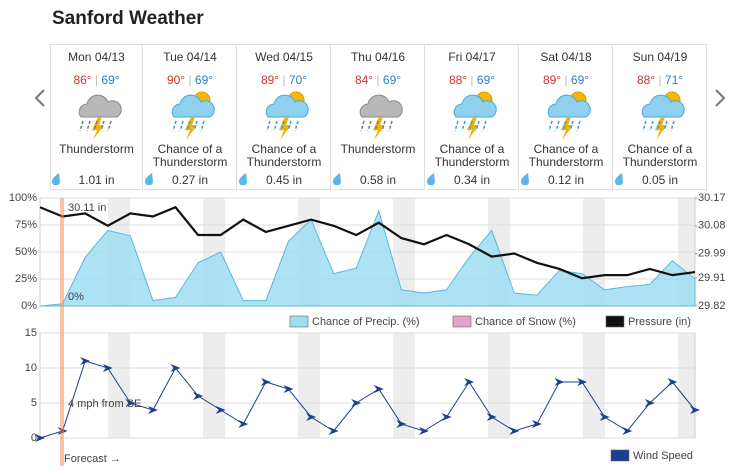  Describe the element at coordinates (39, 98) in the screenshot. I see `prev-arrow` at that location.